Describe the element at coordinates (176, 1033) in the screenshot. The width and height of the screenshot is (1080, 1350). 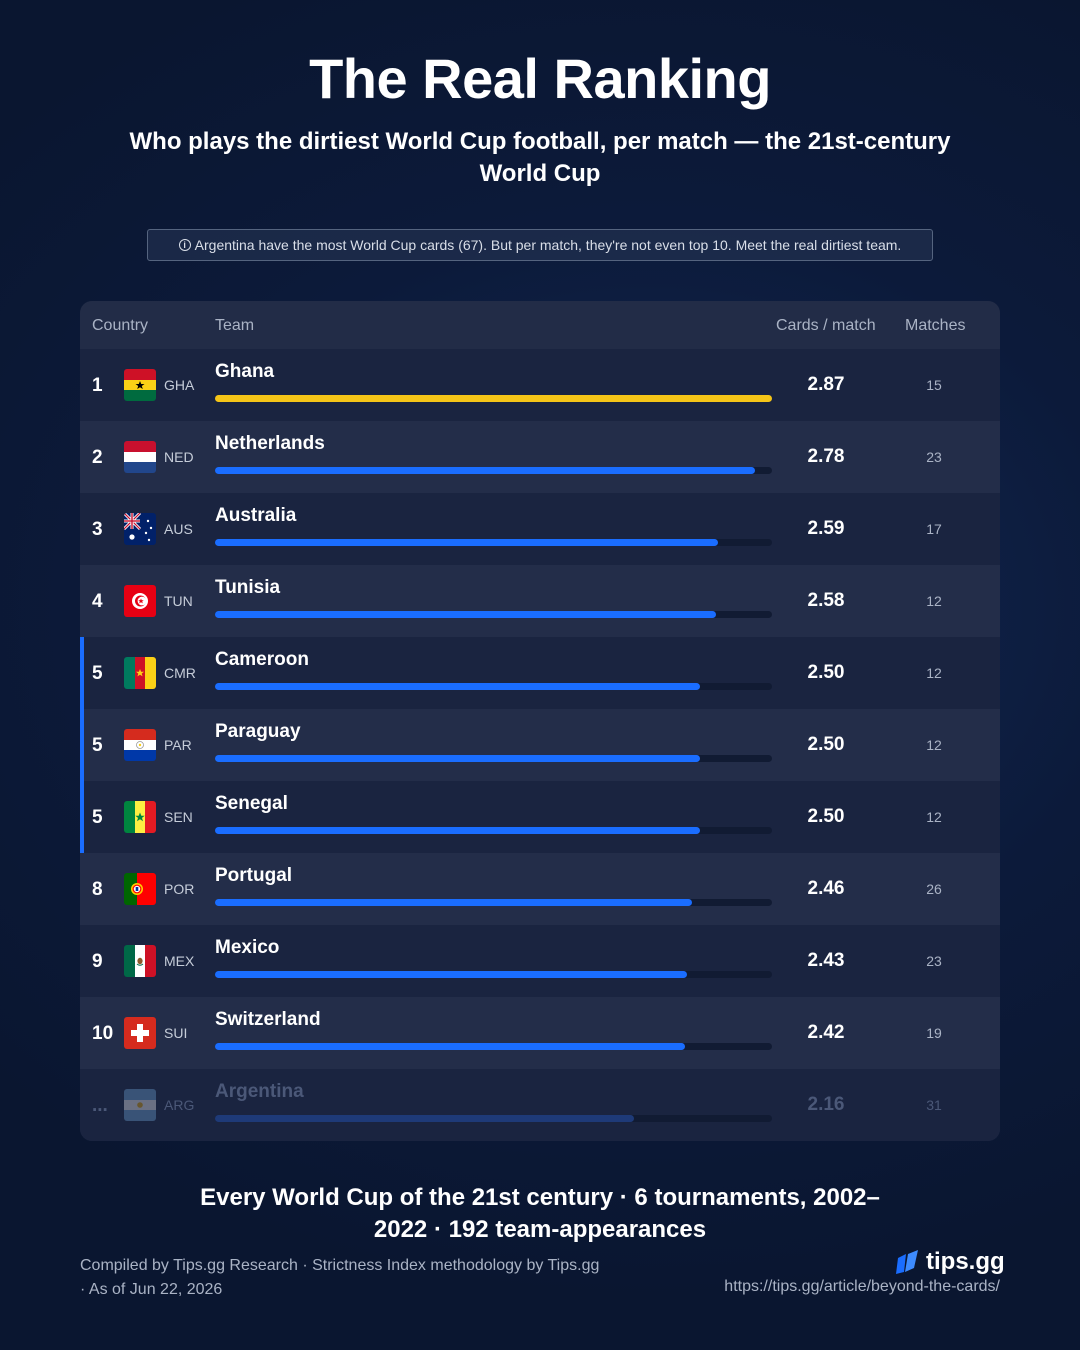
I see `country-code: SUI` at that location.